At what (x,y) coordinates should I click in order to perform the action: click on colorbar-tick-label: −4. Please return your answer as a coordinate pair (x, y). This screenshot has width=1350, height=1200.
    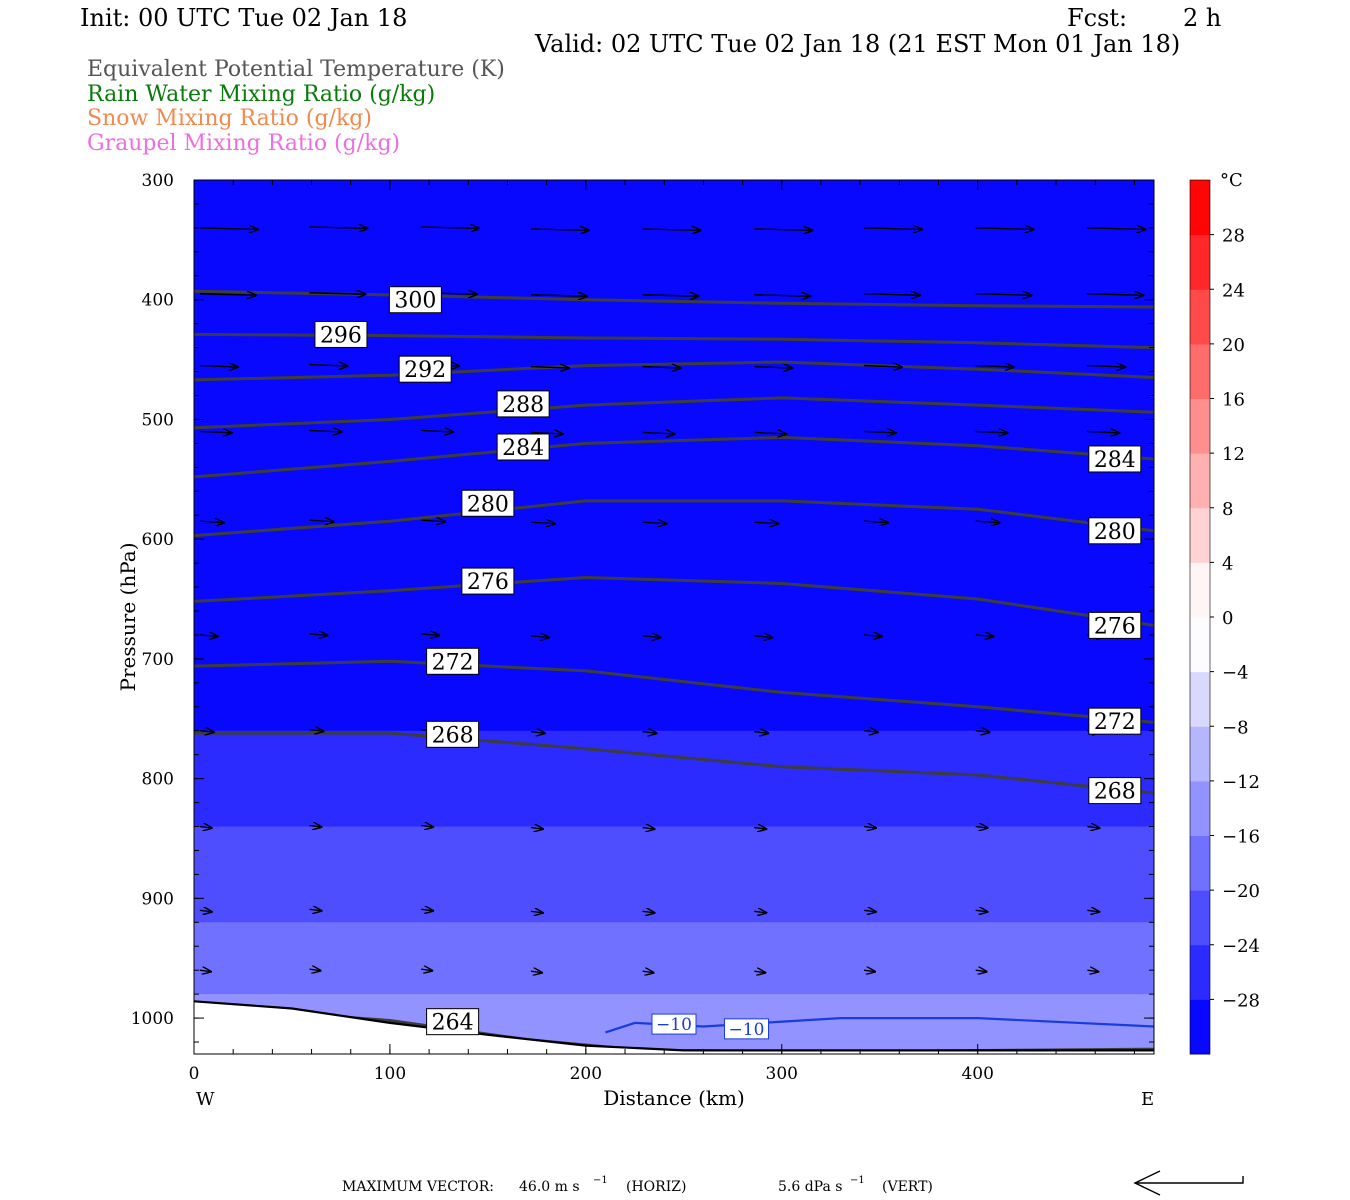
    Looking at the image, I should click on (1235, 673).